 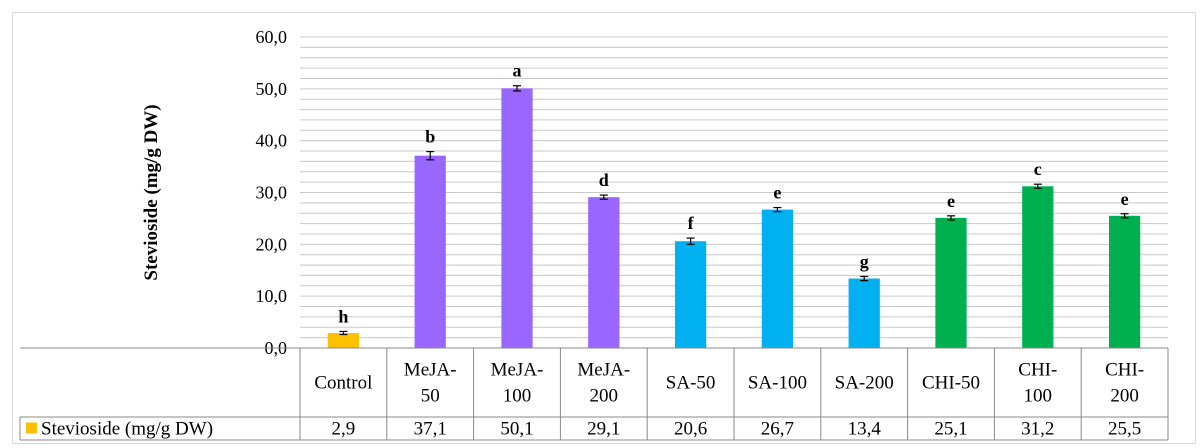 What do you see at coordinates (865, 429) in the screenshot?
I see `data-table-value: 13,4` at bounding box center [865, 429].